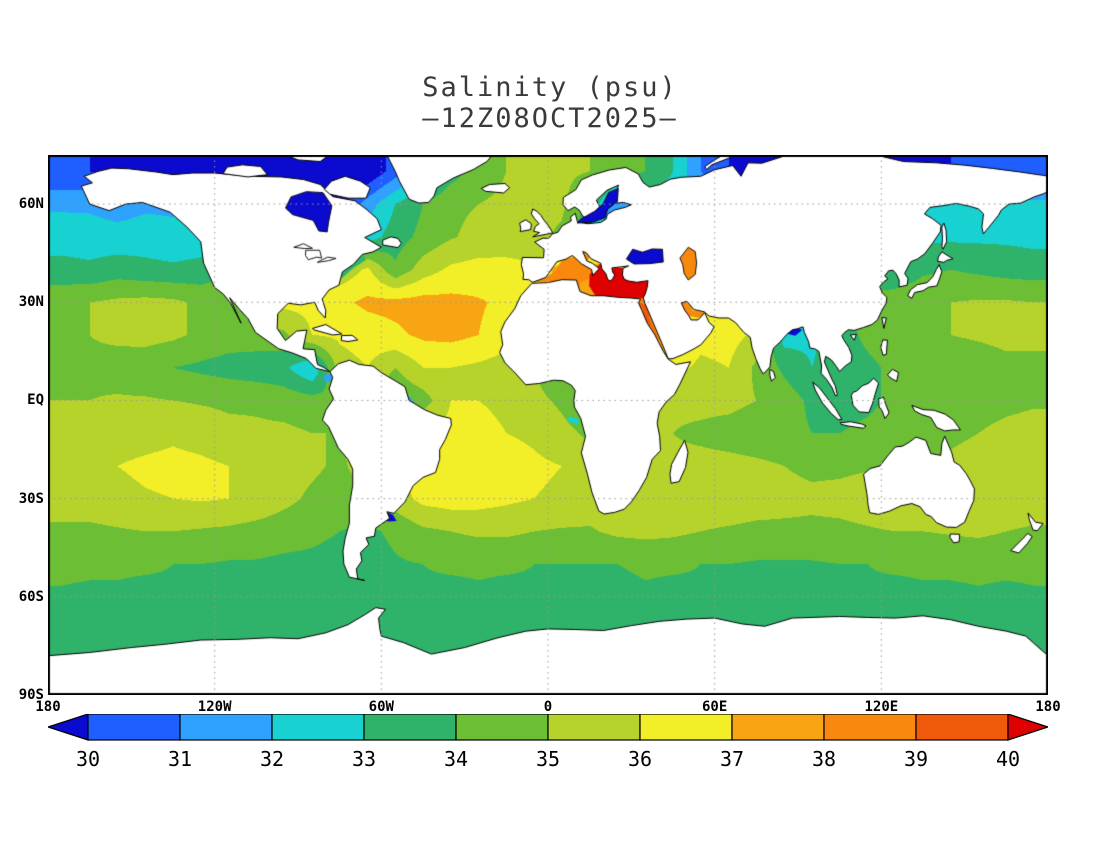 Image resolution: width=1100 pixels, height=850 pixels. What do you see at coordinates (31, 596) in the screenshot?
I see `lat-tick-label: 60S` at bounding box center [31, 596].